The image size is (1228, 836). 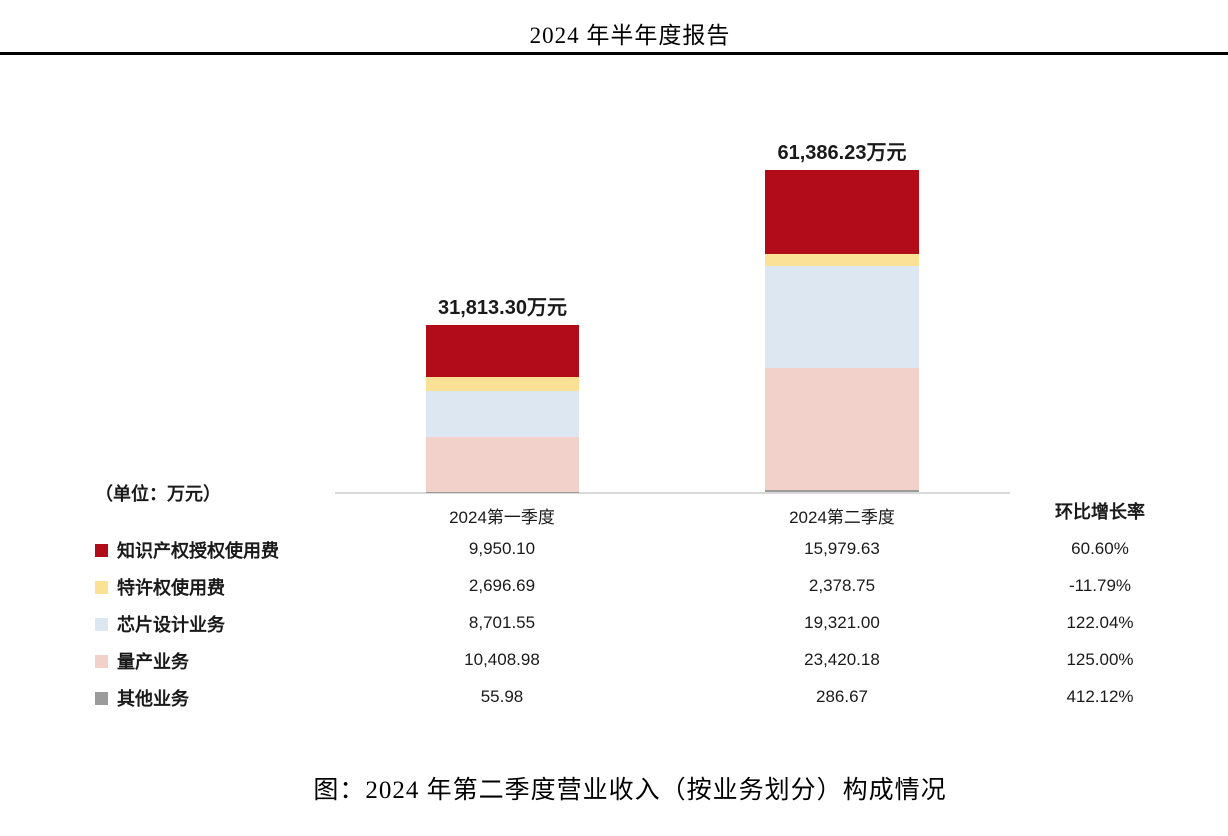 What do you see at coordinates (171, 625) in the screenshot?
I see `legend-label: 芯片设计业务` at bounding box center [171, 625].